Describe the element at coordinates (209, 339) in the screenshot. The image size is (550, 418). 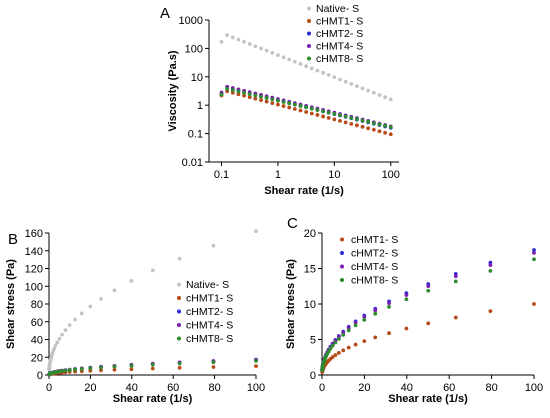
I see `legend-label: cHMT8- S` at that location.